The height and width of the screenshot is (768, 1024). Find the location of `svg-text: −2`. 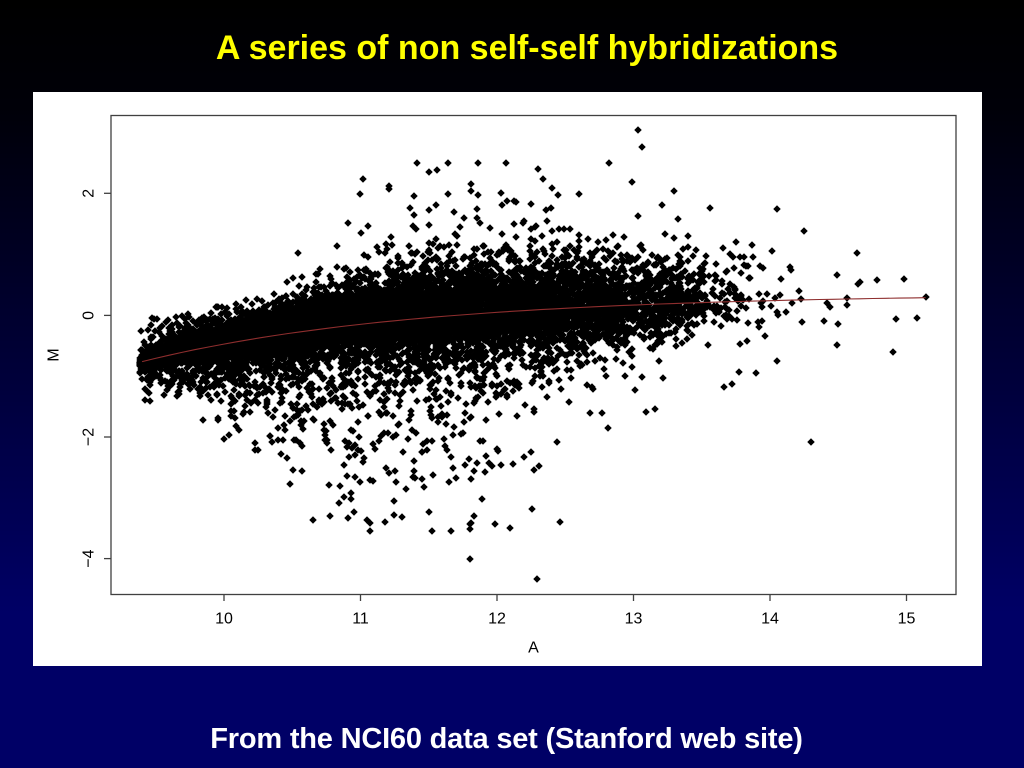

svg-text: −2 is located at coordinates (88, 437).